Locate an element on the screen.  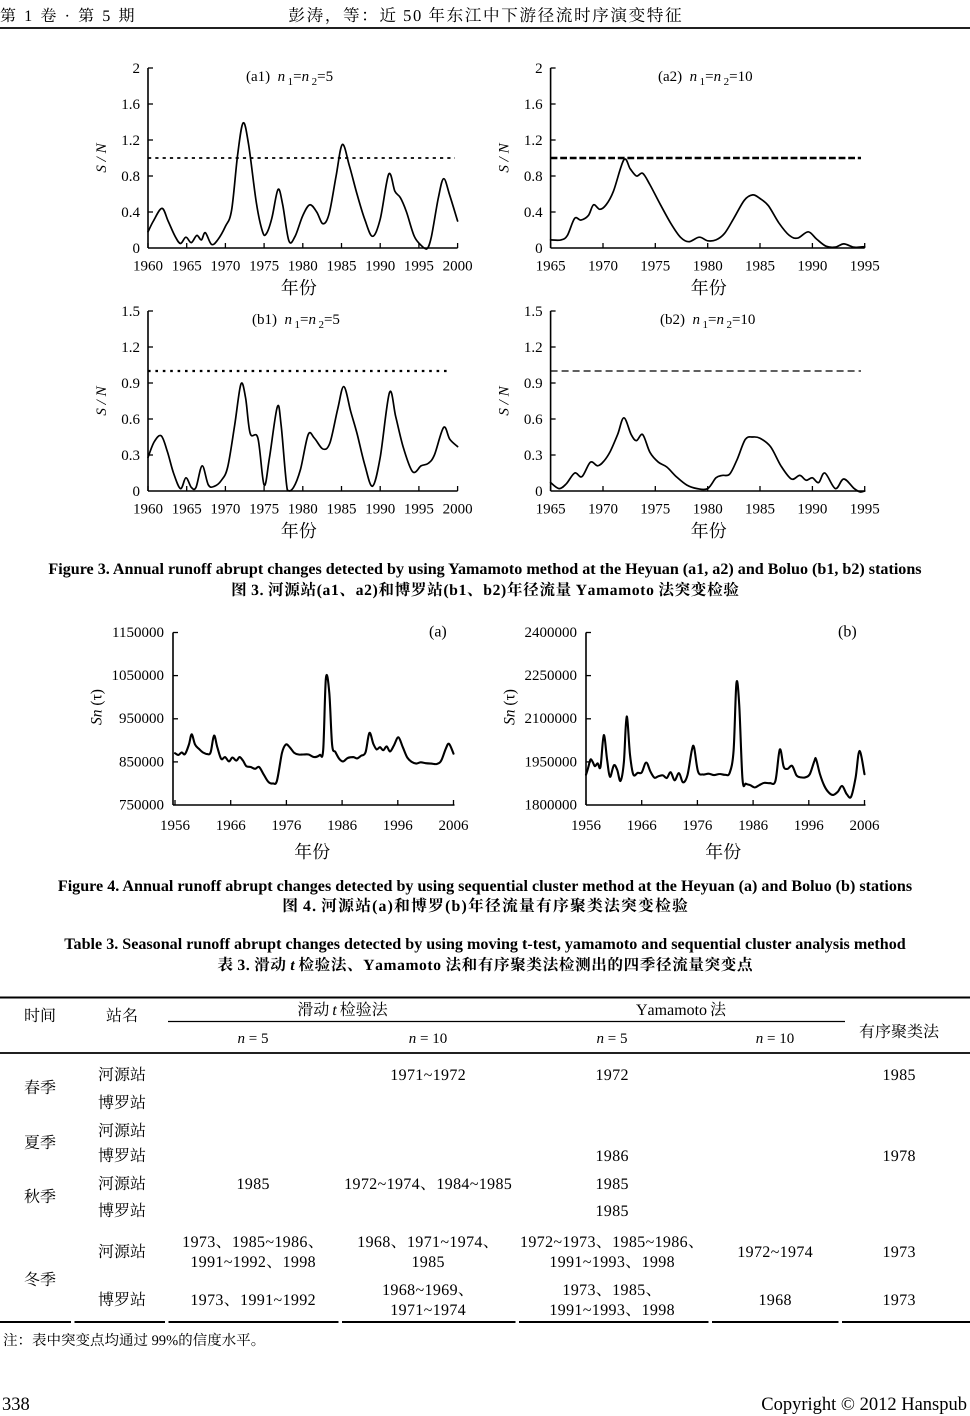
svg-text:(a2) n1=n2=10: (a2) n 1=n 2=10 is located at coordinates (705, 78).